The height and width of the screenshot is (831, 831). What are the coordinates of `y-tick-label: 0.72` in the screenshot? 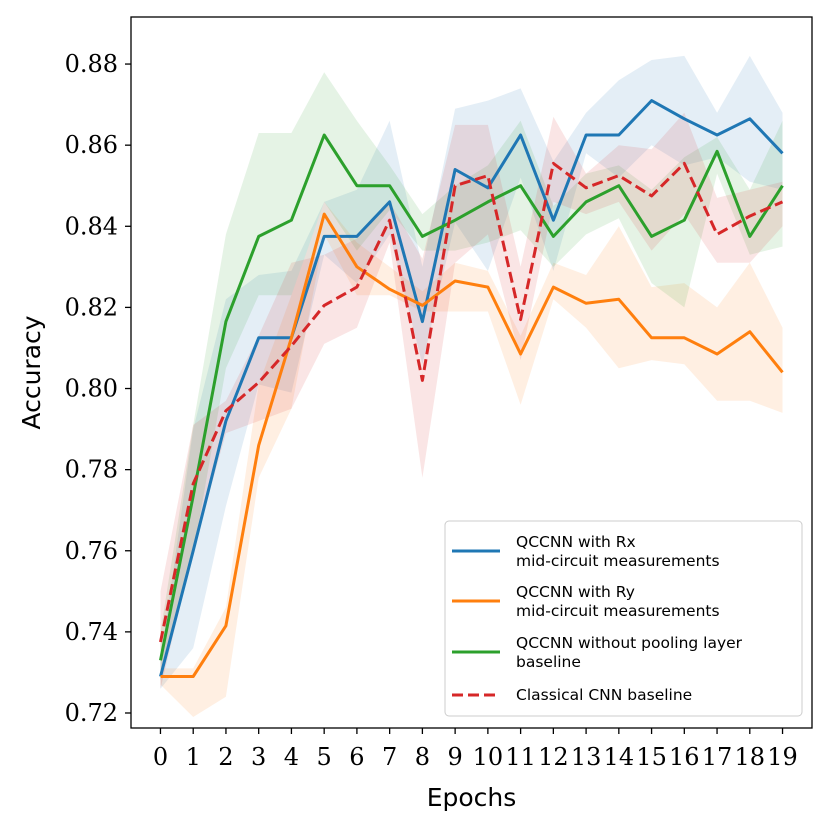 It's located at (91, 713).